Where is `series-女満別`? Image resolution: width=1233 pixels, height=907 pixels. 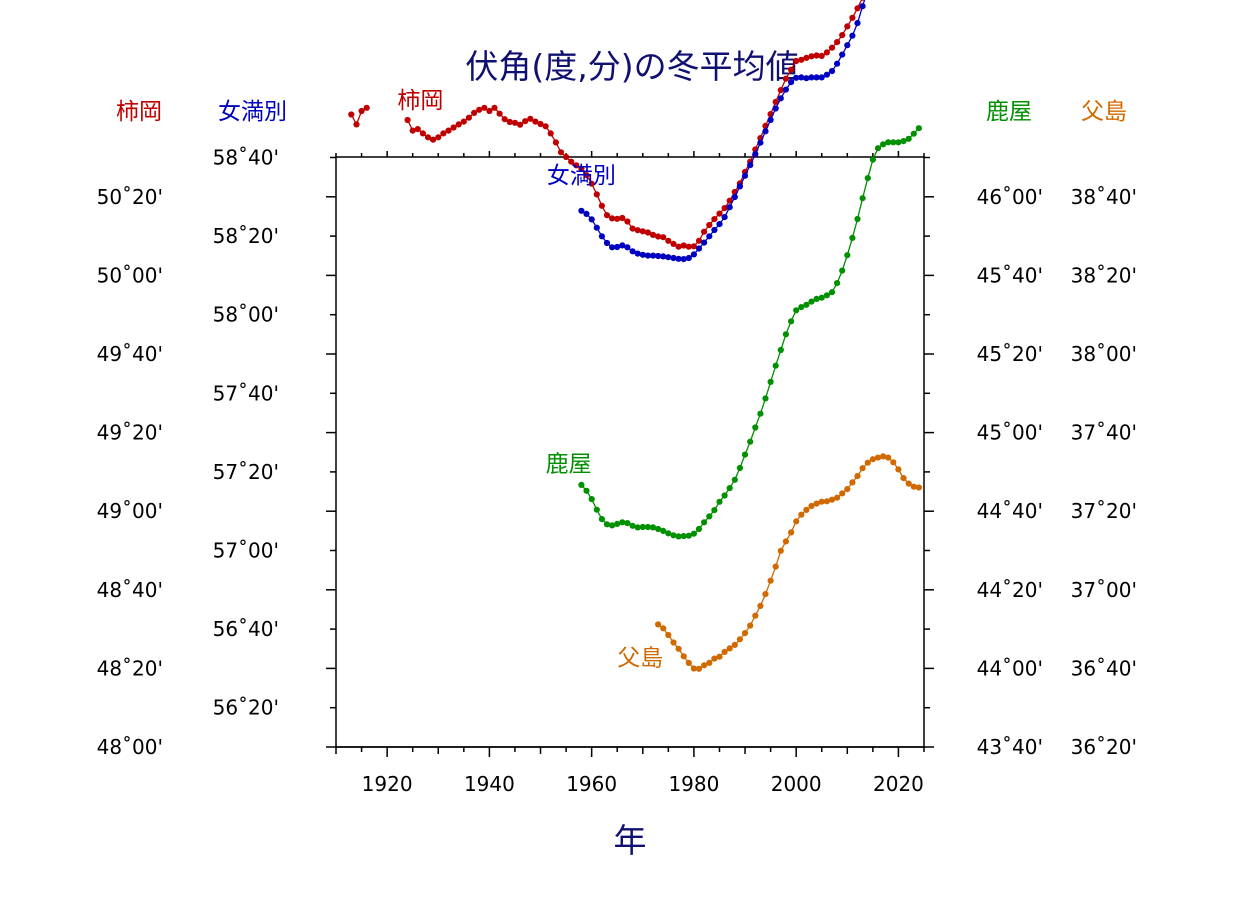
series-女満別 is located at coordinates (722, 131).